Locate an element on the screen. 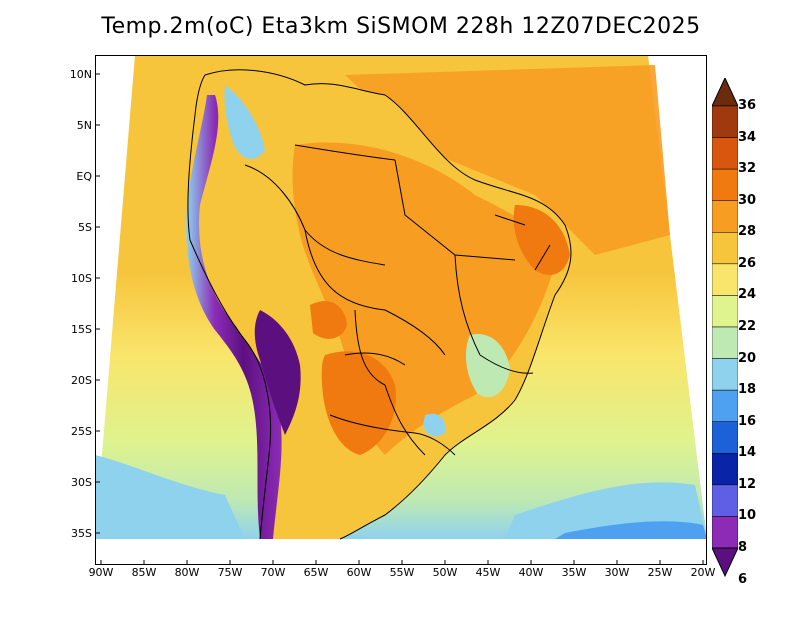 This screenshot has width=800, height=618. lon-label-65w: 65W is located at coordinates (316, 572).